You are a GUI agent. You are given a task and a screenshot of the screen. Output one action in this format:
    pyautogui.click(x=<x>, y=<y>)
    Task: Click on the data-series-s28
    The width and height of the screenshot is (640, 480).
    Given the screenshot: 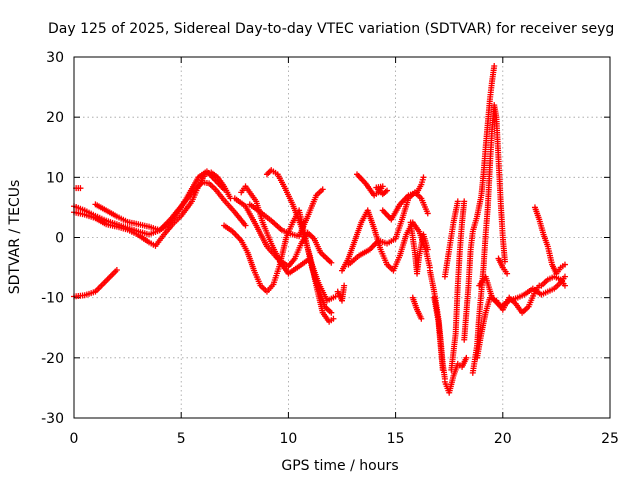 What is the action you would take?
    pyautogui.click(x=553, y=281)
    